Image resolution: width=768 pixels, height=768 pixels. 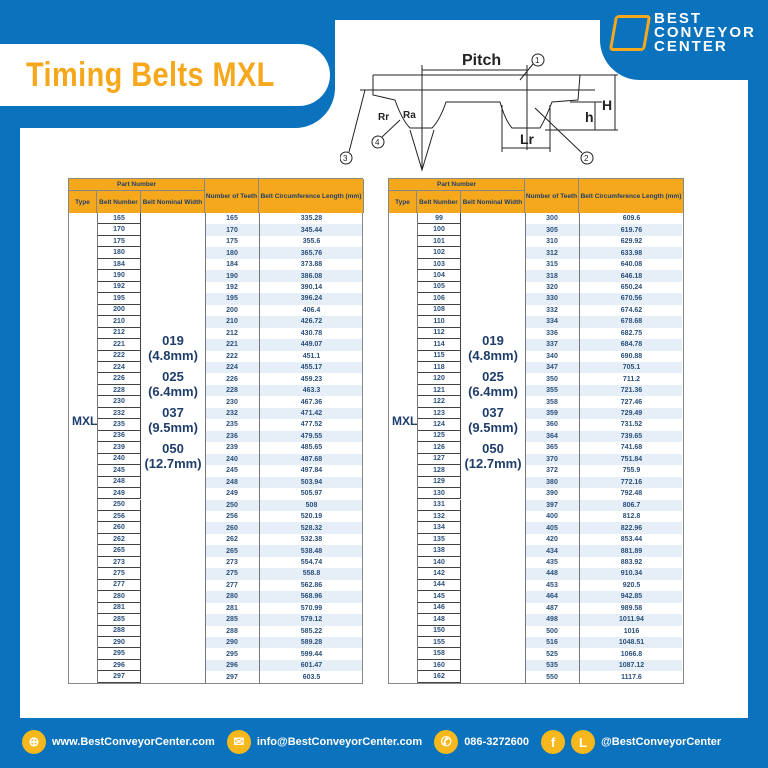 What do you see at coordinates (311, 574) in the screenshot?
I see `length-cell: 558.8` at bounding box center [311, 574].